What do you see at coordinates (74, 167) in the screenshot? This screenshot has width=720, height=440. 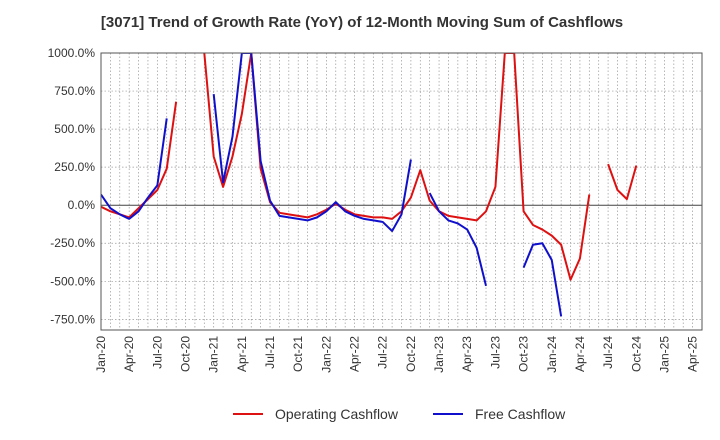 I see `y-tick-label: 250.0%` at bounding box center [74, 167].